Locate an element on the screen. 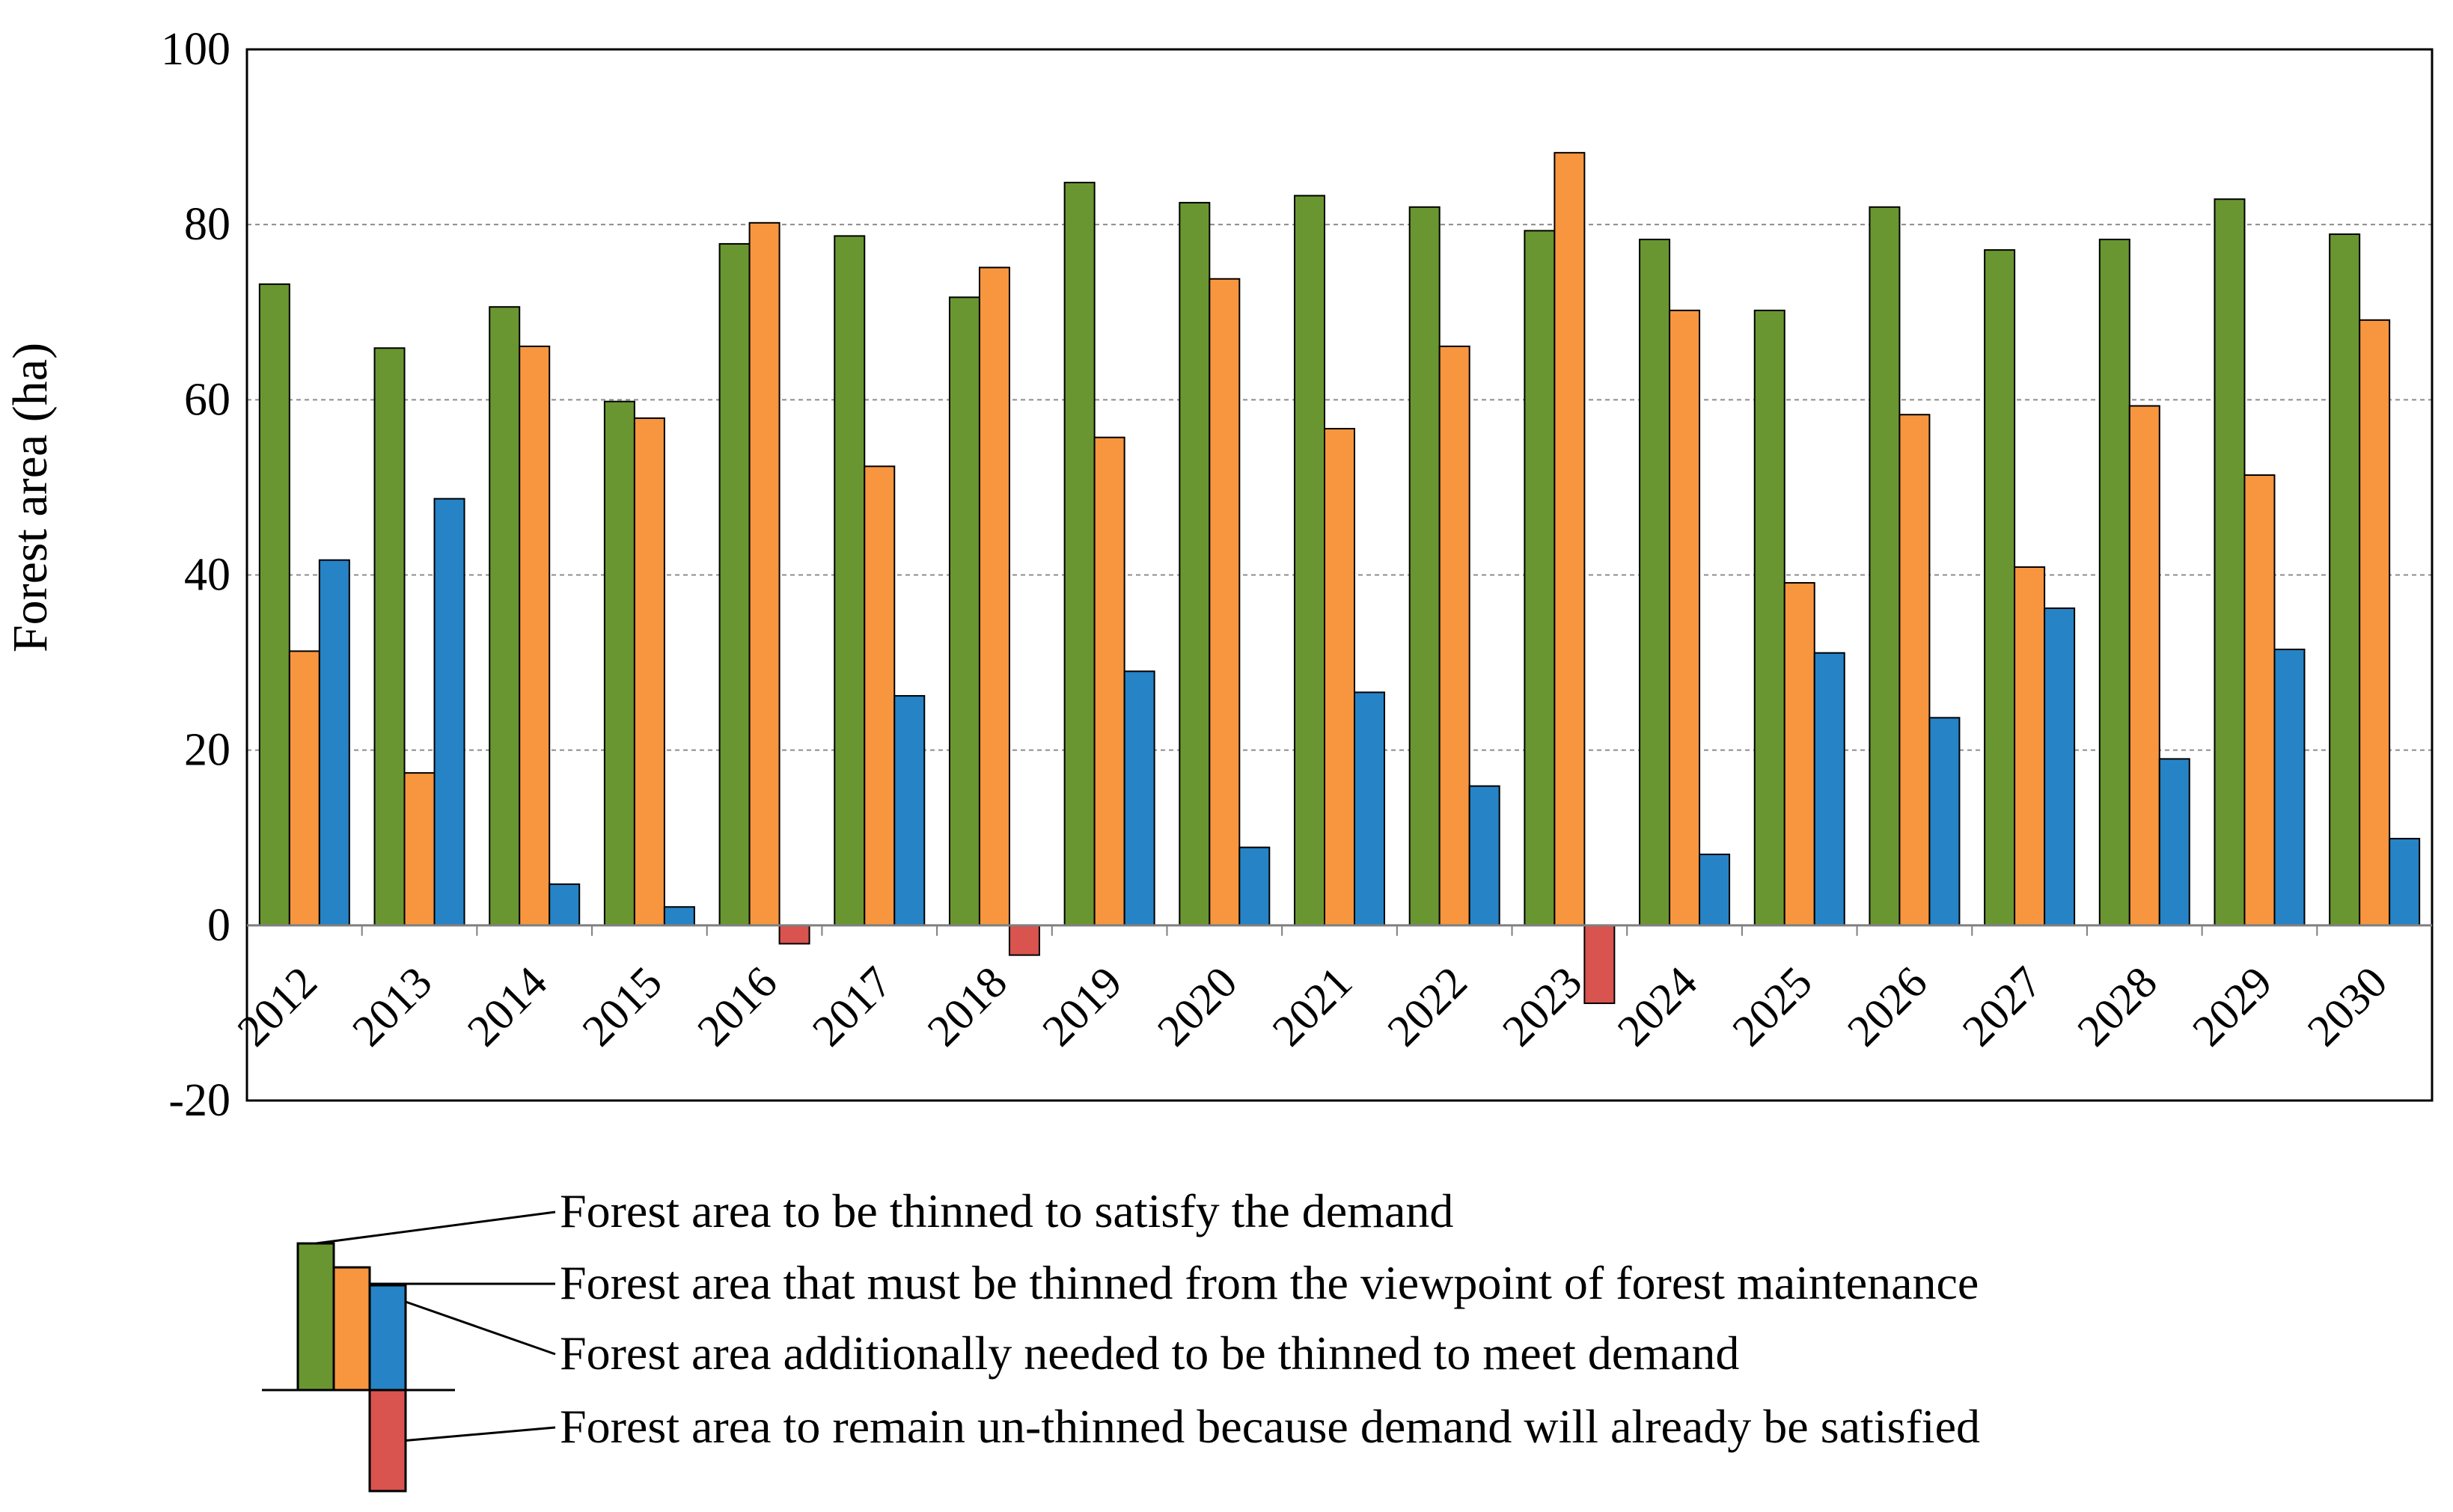 The width and height of the screenshot is (2453, 1512). x-tick-label: 2029 is located at coordinates (2232, 1006).